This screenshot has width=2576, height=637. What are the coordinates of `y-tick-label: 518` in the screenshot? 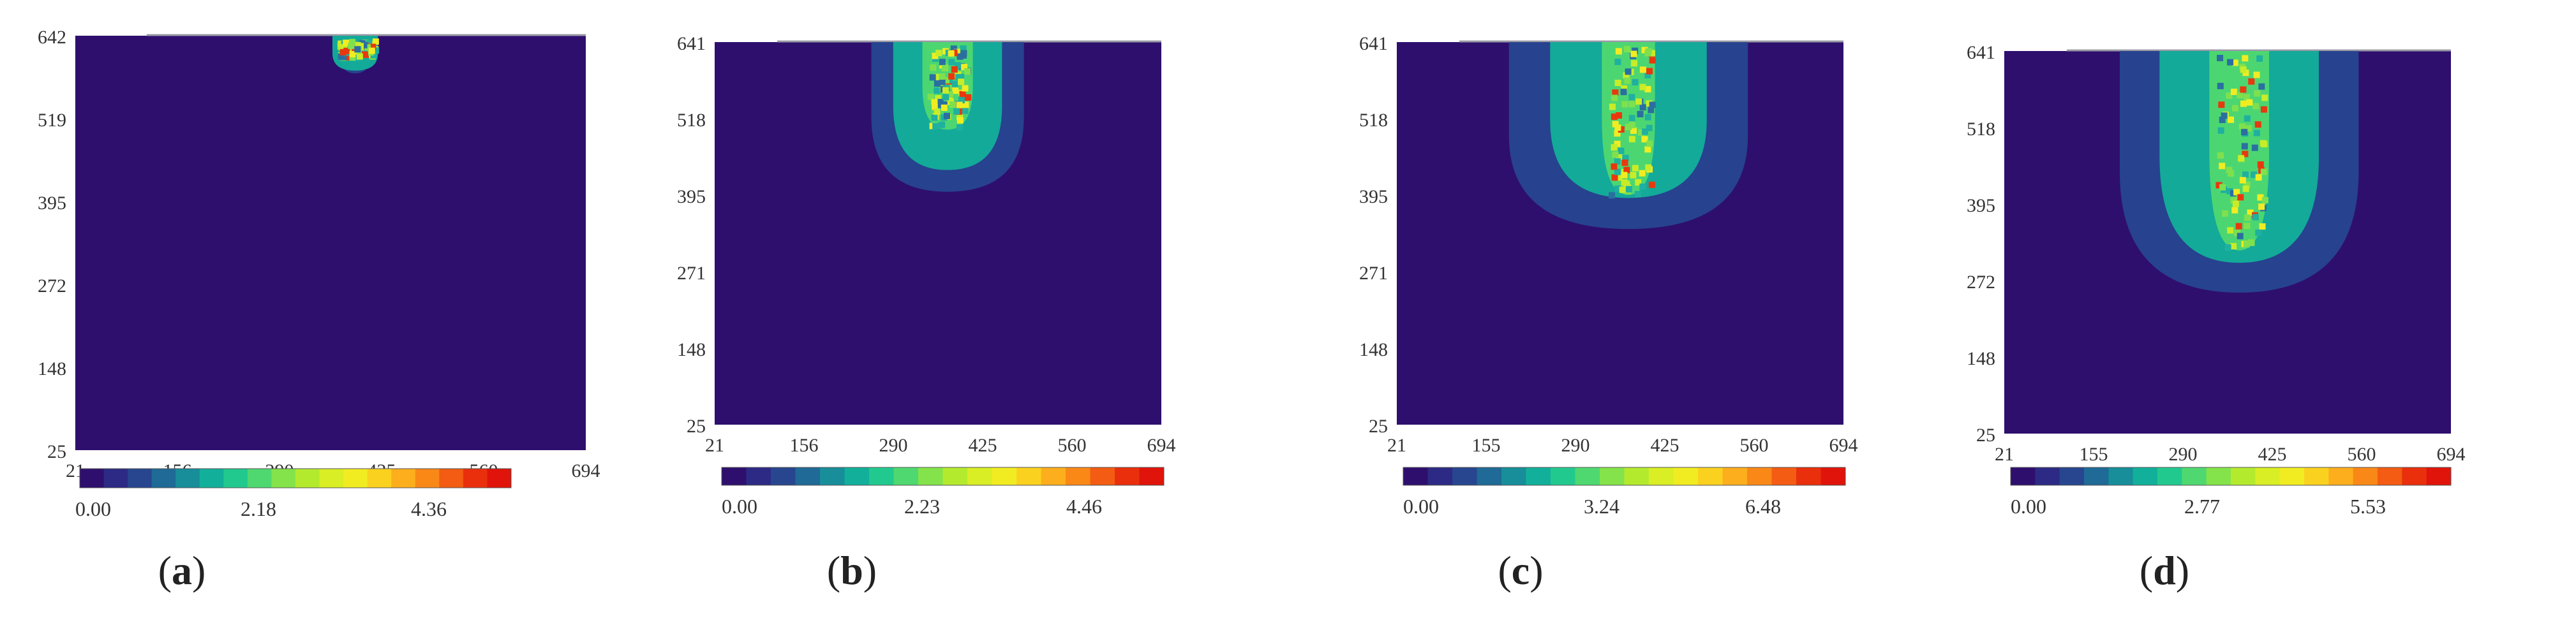 It's located at (1373, 120).